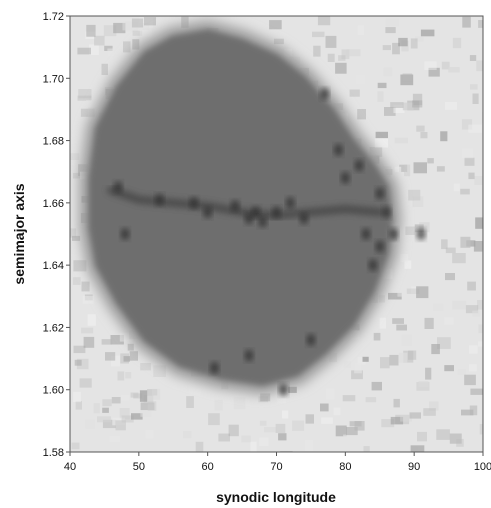 The width and height of the screenshot is (491, 508). Describe the element at coordinates (53, 391) in the screenshot. I see `y-tick-label: 1.60` at that location.